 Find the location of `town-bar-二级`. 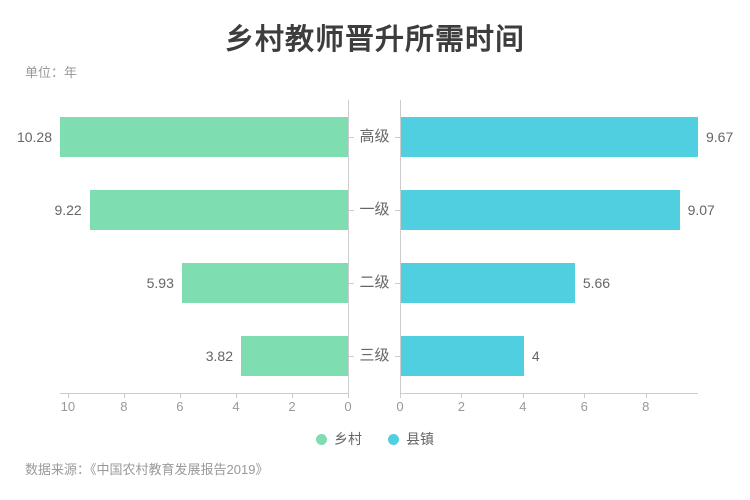

town-bar-二级 is located at coordinates (488, 283).